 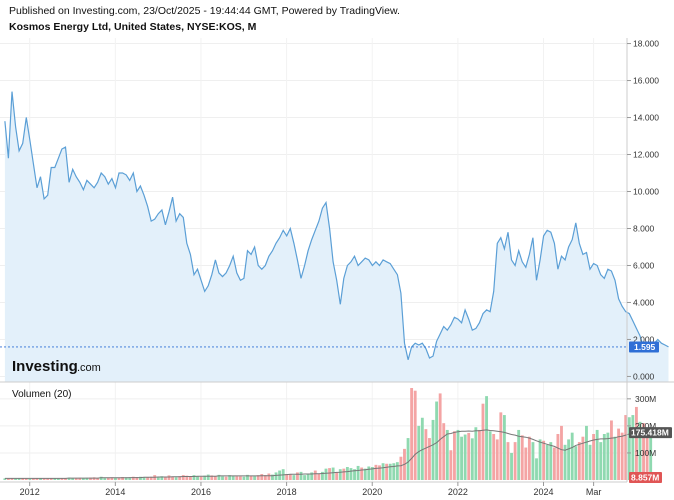 What do you see at coordinates (644, 302) in the screenshot?
I see `price-tick-label: 4.000` at bounding box center [644, 302].